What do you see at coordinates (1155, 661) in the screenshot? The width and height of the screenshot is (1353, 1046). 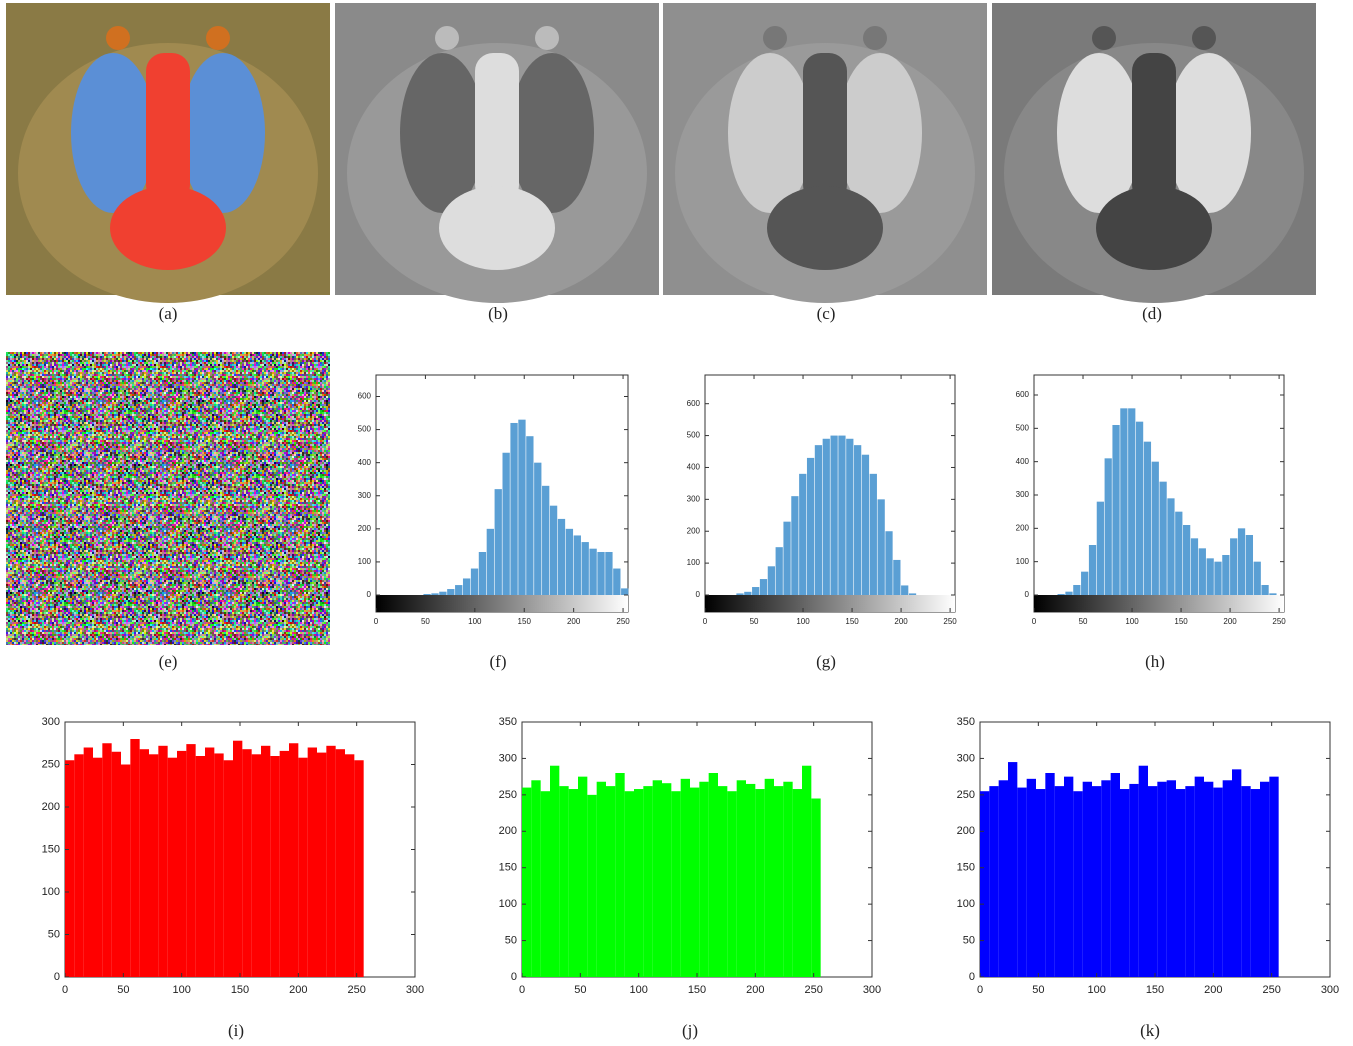 I see `panel-label: (h)` at bounding box center [1155, 661].